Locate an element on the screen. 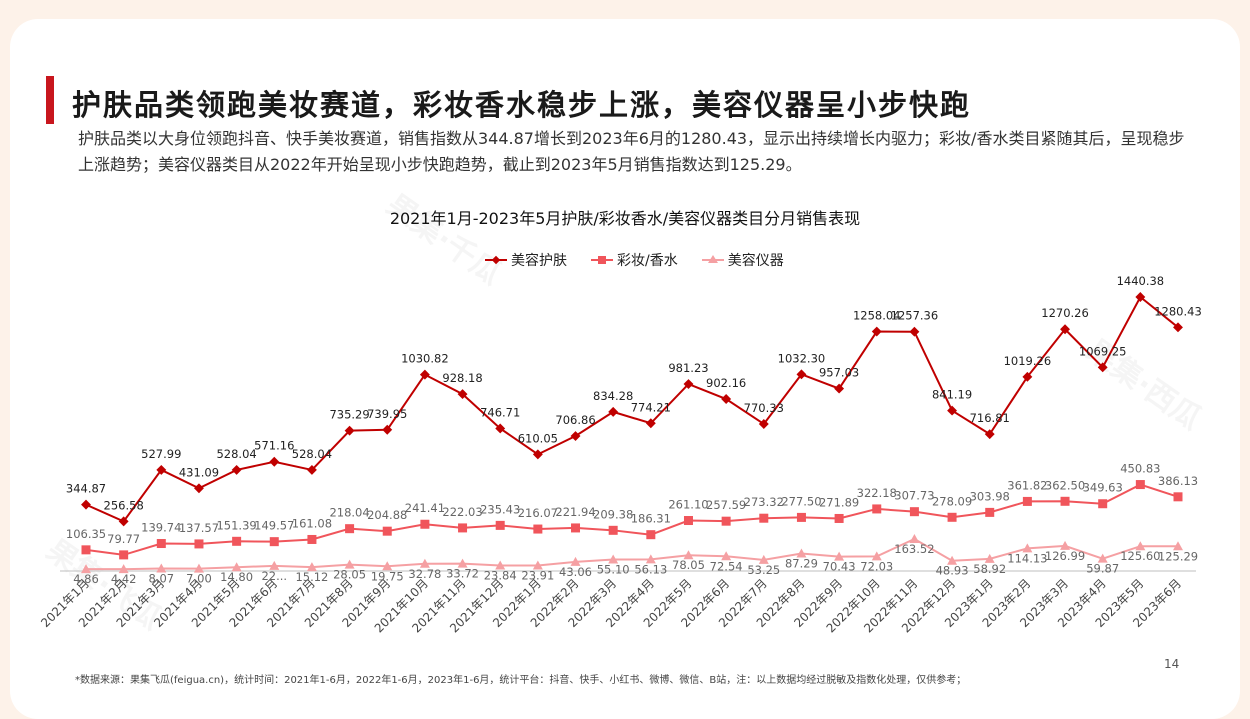  data-label: 221.94 is located at coordinates (575, 512).